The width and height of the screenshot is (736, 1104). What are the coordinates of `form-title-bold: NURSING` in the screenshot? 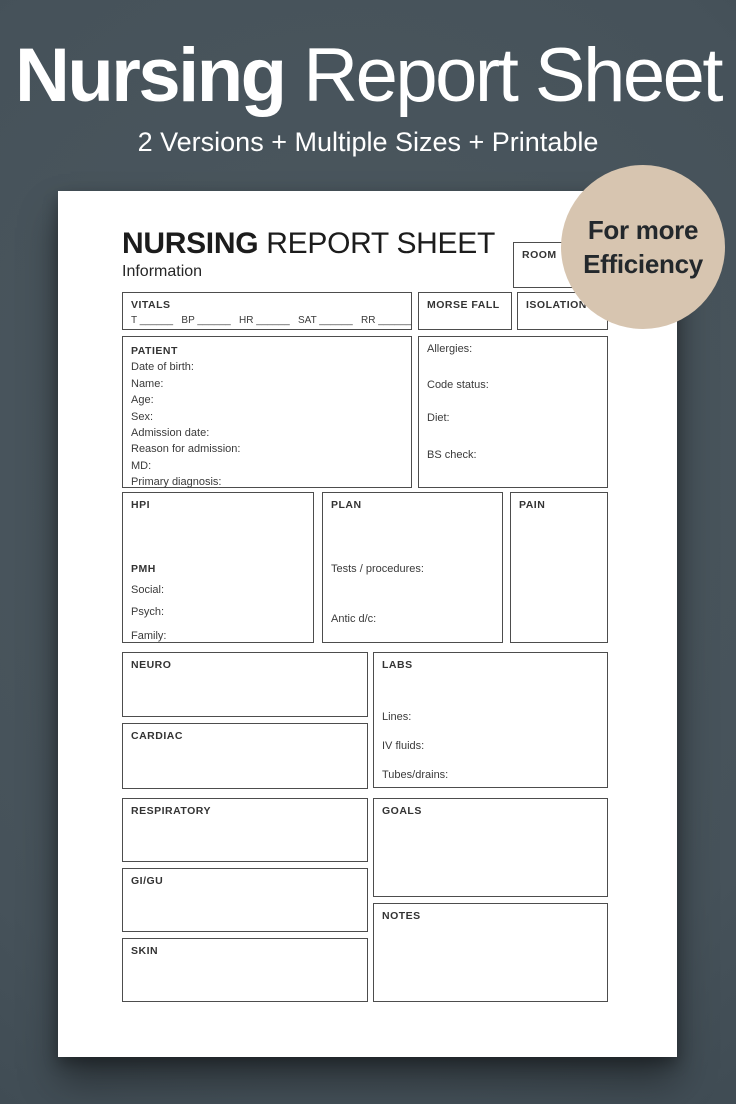 It's located at (190, 243).